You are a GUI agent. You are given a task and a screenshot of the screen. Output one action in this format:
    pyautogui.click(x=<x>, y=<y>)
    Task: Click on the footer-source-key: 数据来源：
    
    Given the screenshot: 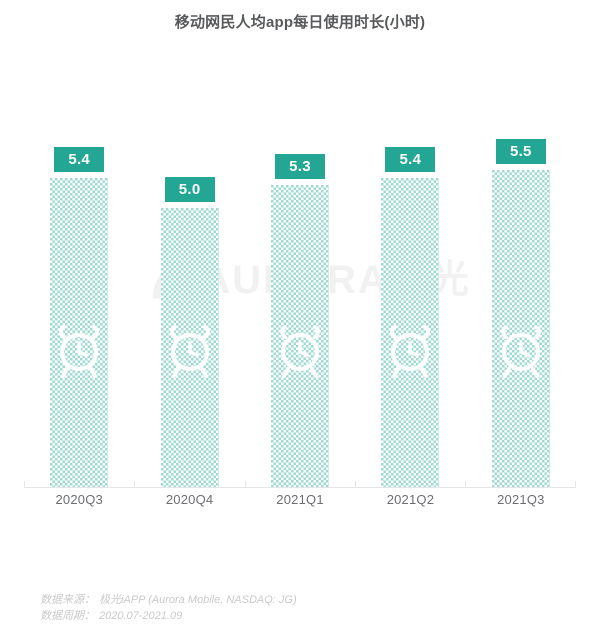 What is the action you would take?
    pyautogui.click(x=67, y=600)
    